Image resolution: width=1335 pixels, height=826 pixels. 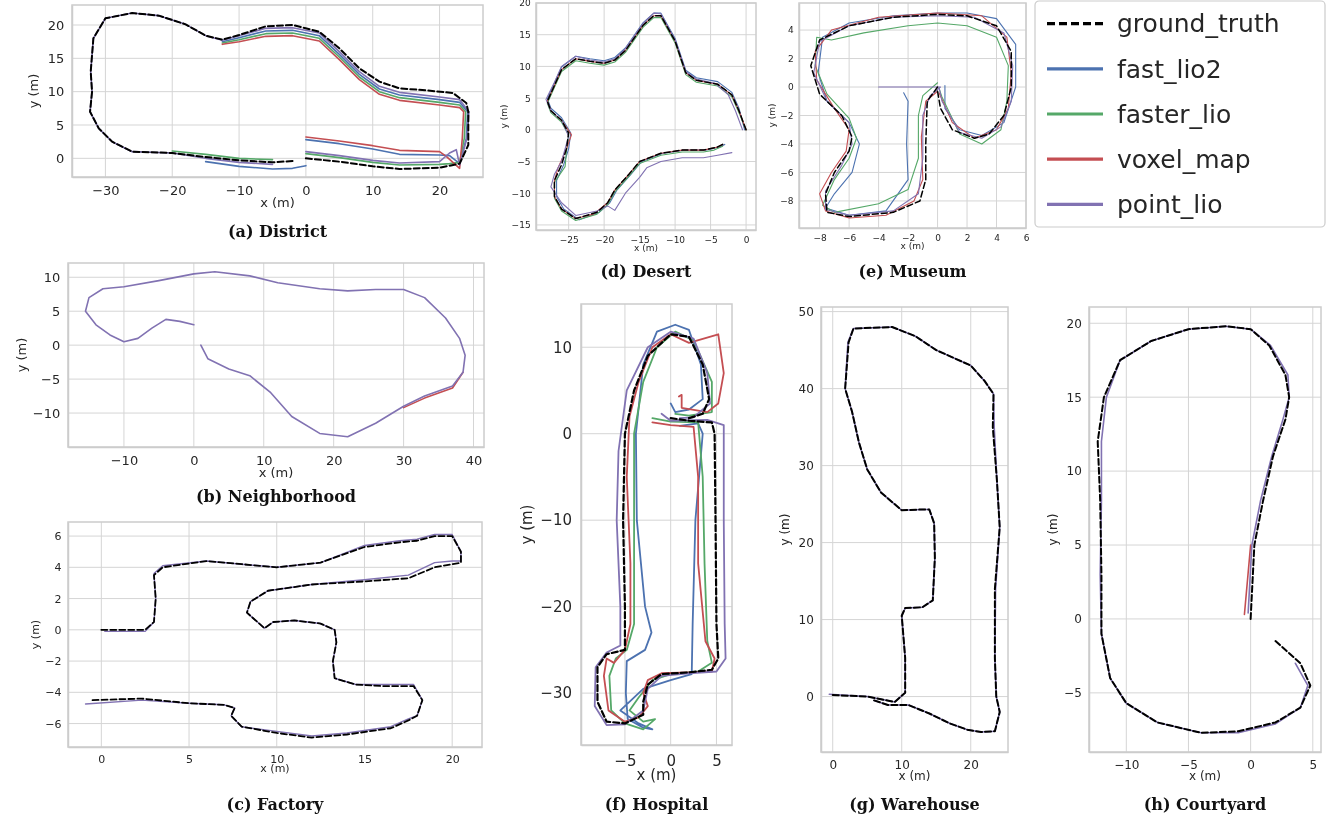 What do you see at coordinates (474, 461) in the screenshot?
I see `x-tick-label: 40` at bounding box center [474, 461].